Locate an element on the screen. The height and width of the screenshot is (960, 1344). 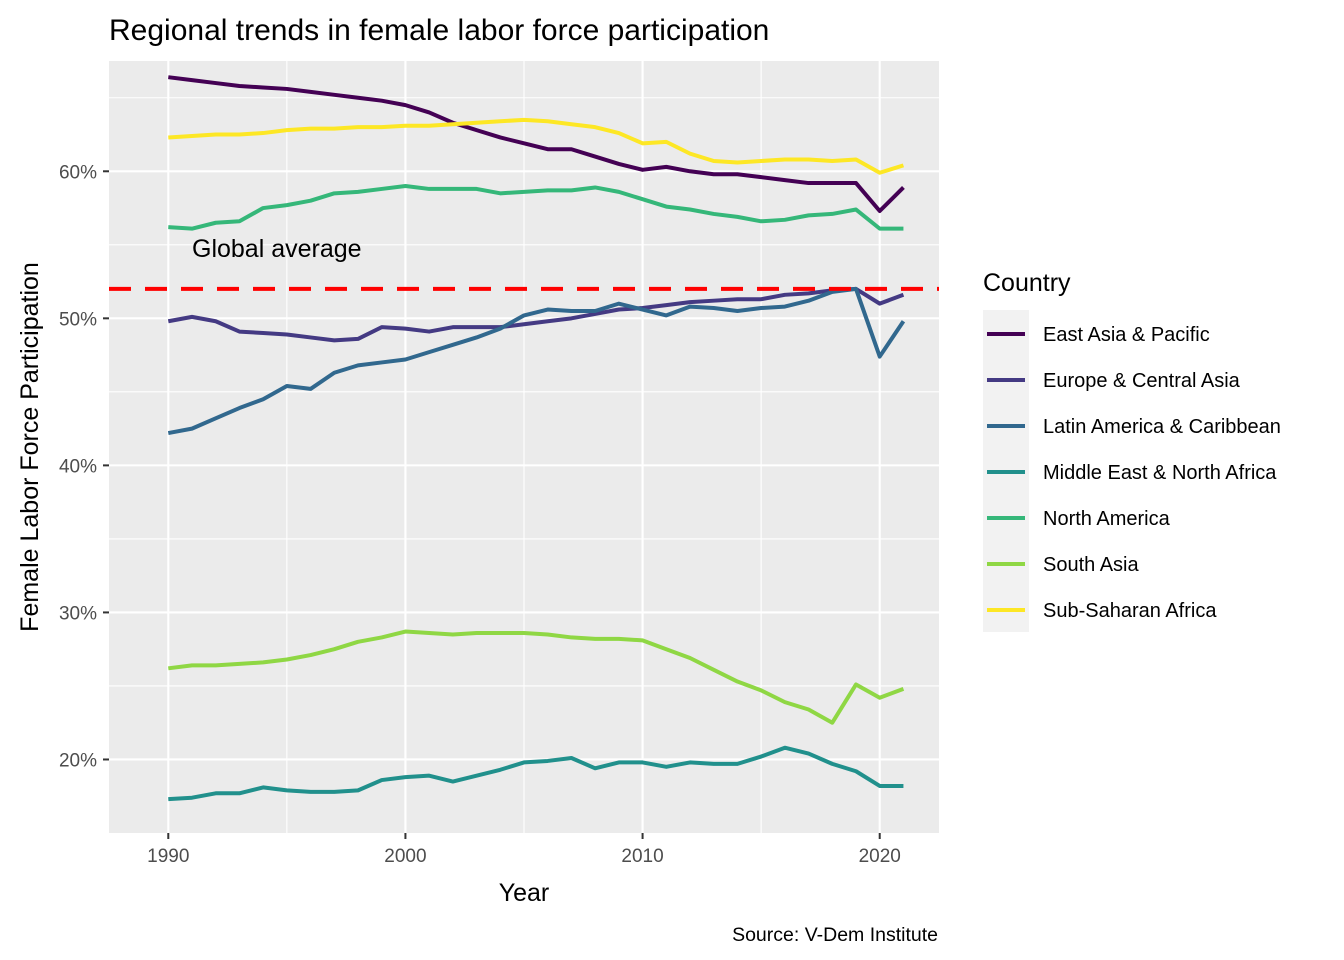
legend-label-east-asia-pacific: East Asia & Pacific is located at coordinates (1126, 335).